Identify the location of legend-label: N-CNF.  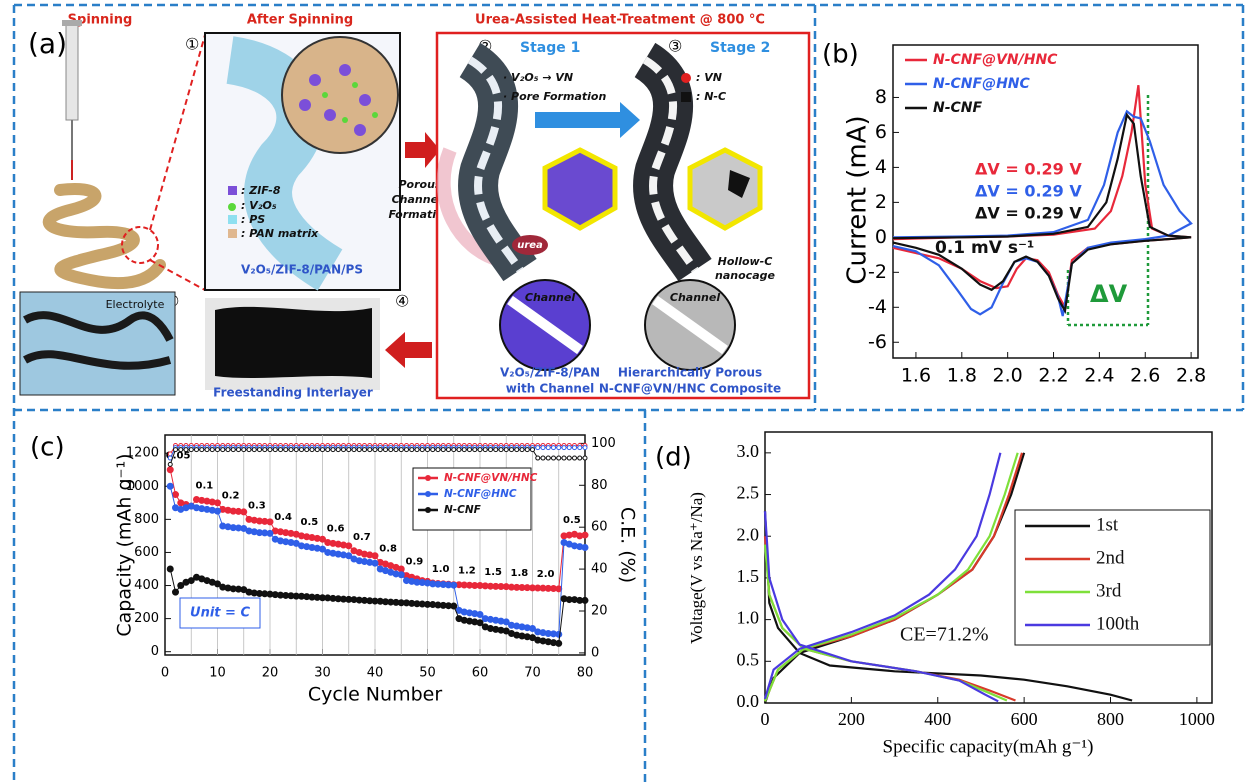
(463, 510).